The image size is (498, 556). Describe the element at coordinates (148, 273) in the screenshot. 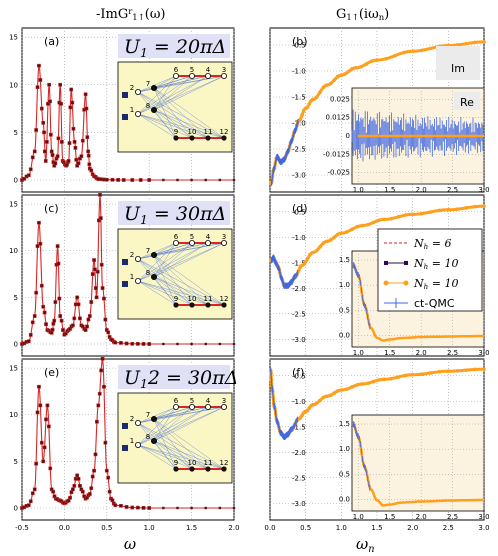

I see `panel-c-node-label: 8` at that location.